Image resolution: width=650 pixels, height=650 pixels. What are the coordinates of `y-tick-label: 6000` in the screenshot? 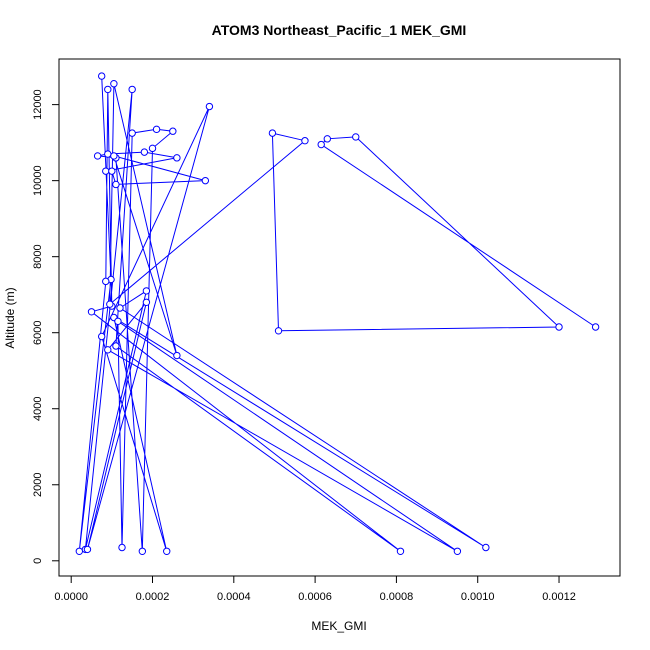 It's located at (38, 332).